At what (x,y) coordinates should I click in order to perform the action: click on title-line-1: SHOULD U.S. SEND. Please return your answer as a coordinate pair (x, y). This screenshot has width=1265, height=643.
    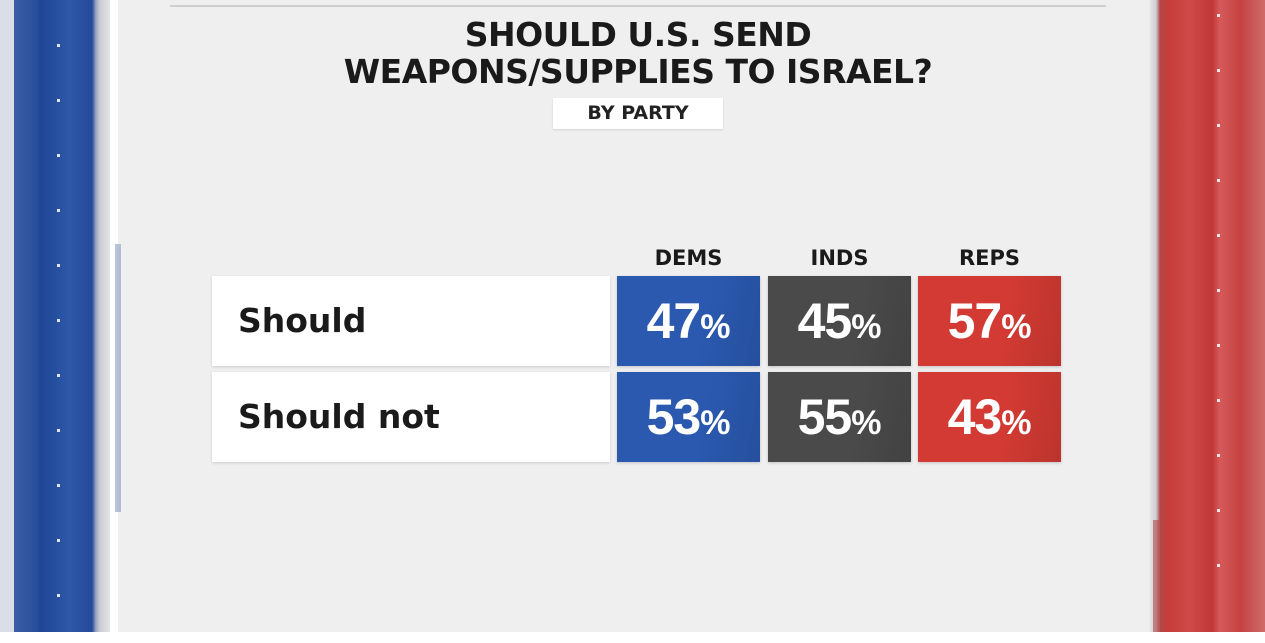
    Looking at the image, I should click on (638, 34).